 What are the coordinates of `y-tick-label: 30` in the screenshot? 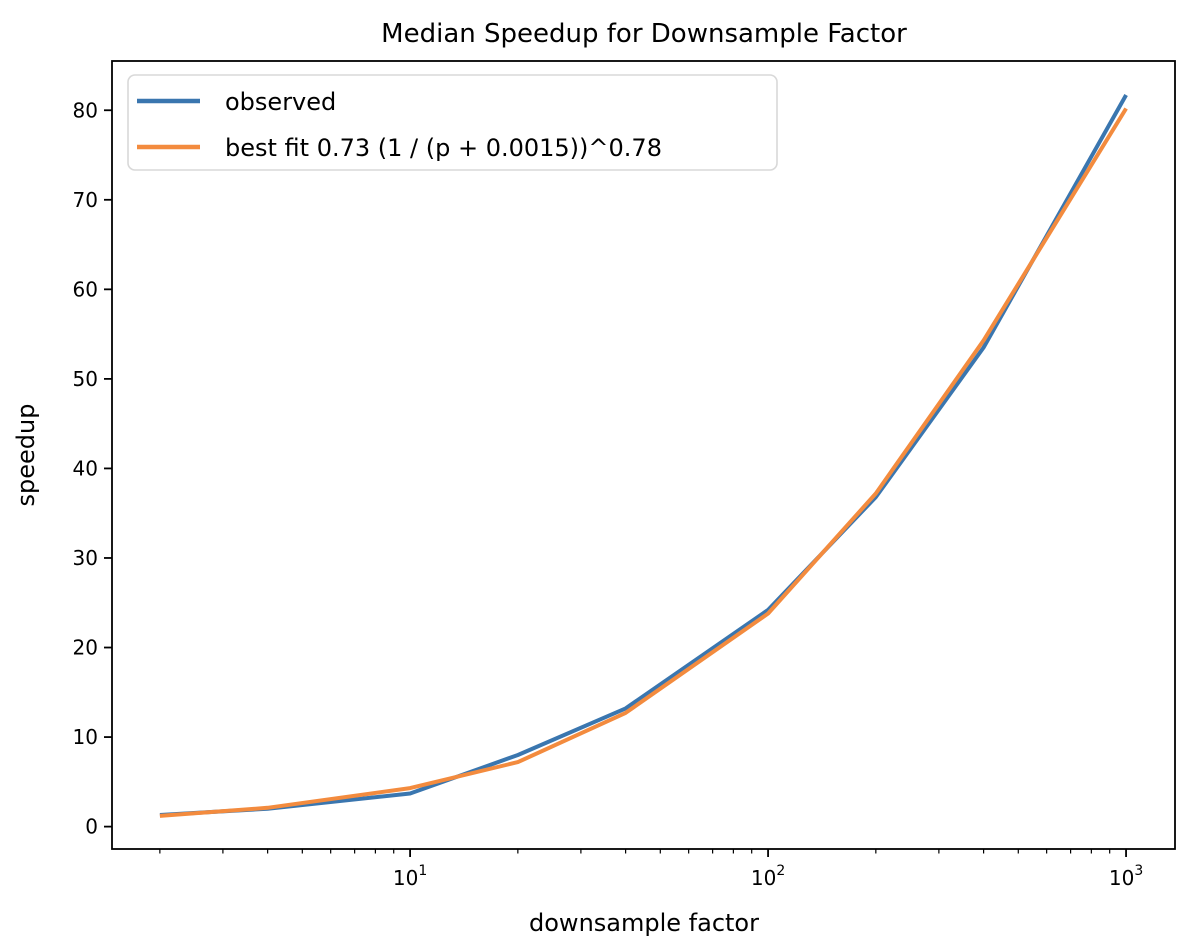 It's located at (85, 558).